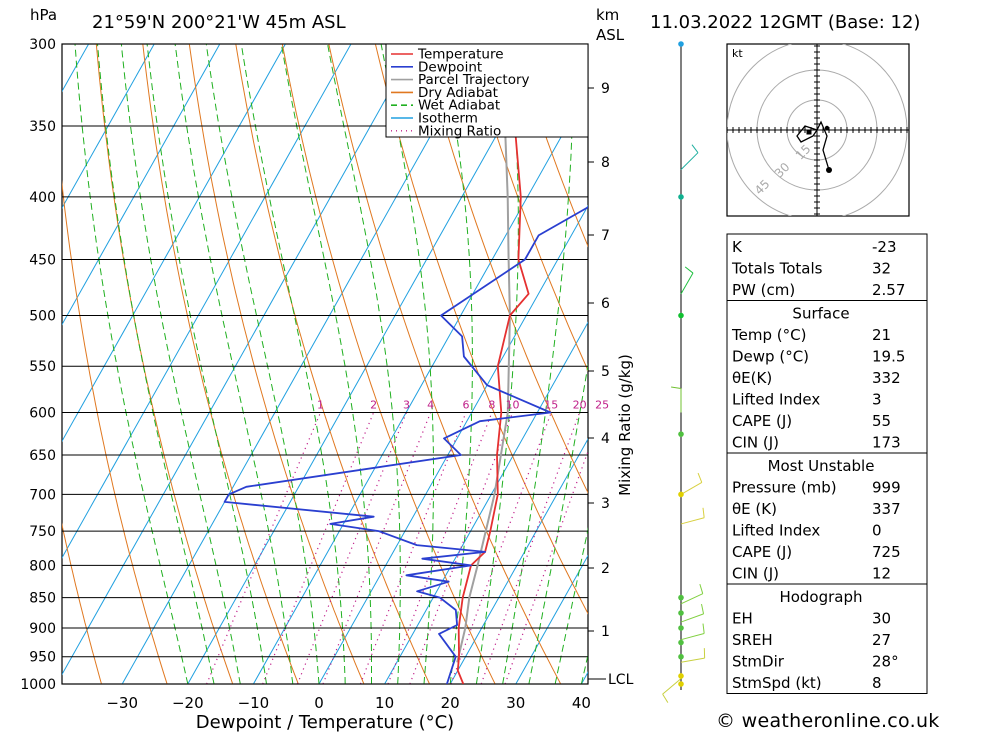  Describe the element at coordinates (219, 22) in the screenshot. I see `location-title: 21°59'N 200°21'W 45m ASL` at that location.